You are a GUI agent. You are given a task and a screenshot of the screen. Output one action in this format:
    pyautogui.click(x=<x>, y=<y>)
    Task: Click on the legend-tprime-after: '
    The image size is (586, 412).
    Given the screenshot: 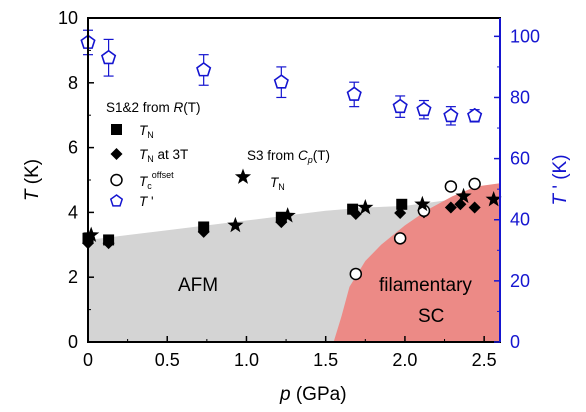 What is the action you would take?
    pyautogui.click(x=150, y=201)
    